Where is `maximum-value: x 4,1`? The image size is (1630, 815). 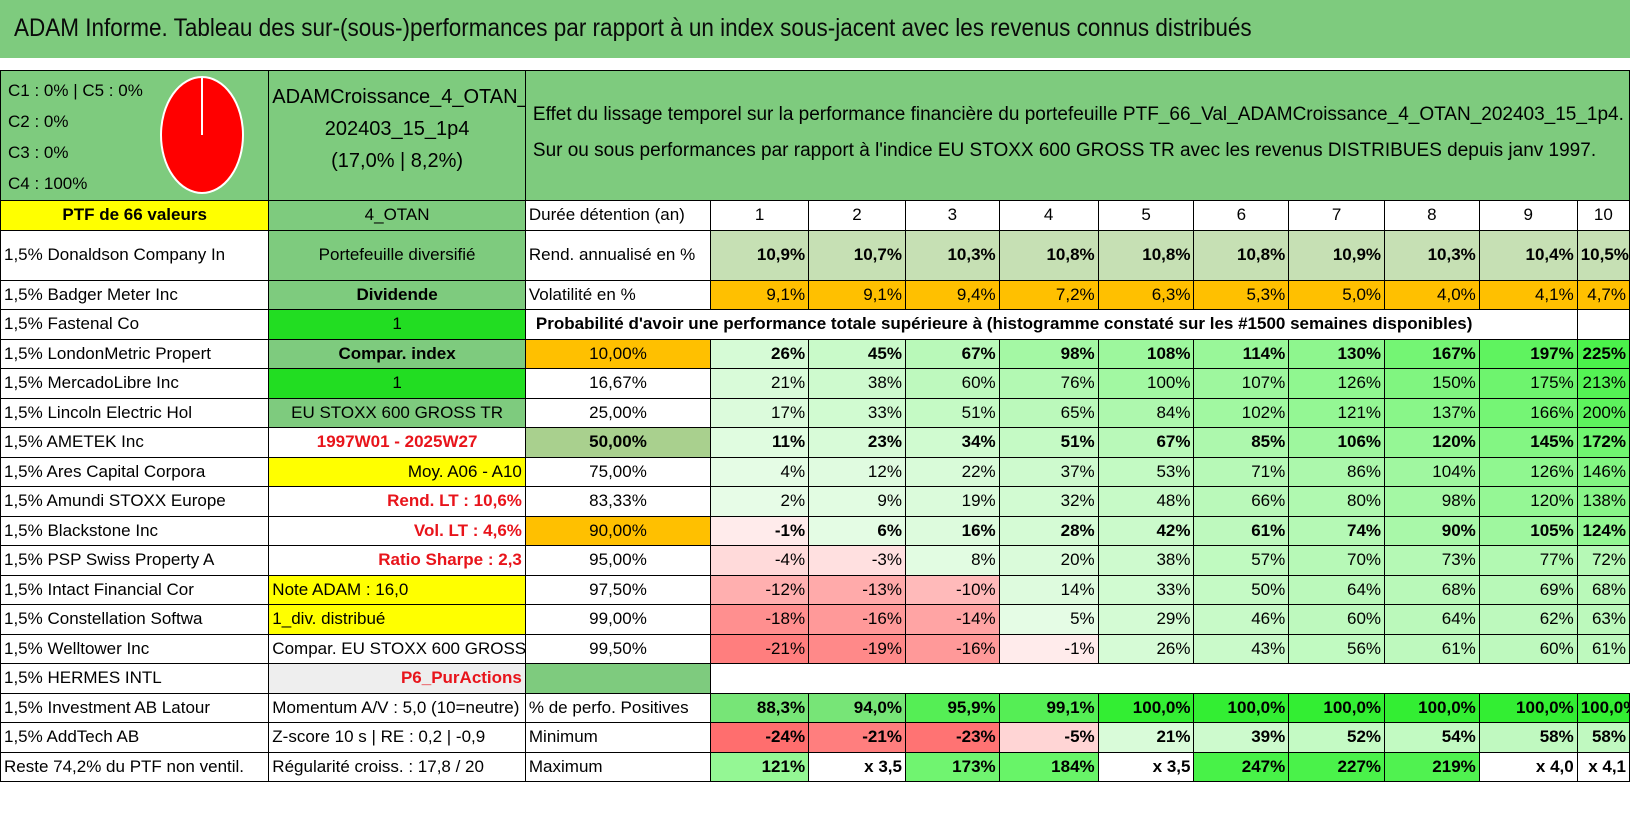
maximum-value: x 4,1 is located at coordinates (1603, 766).